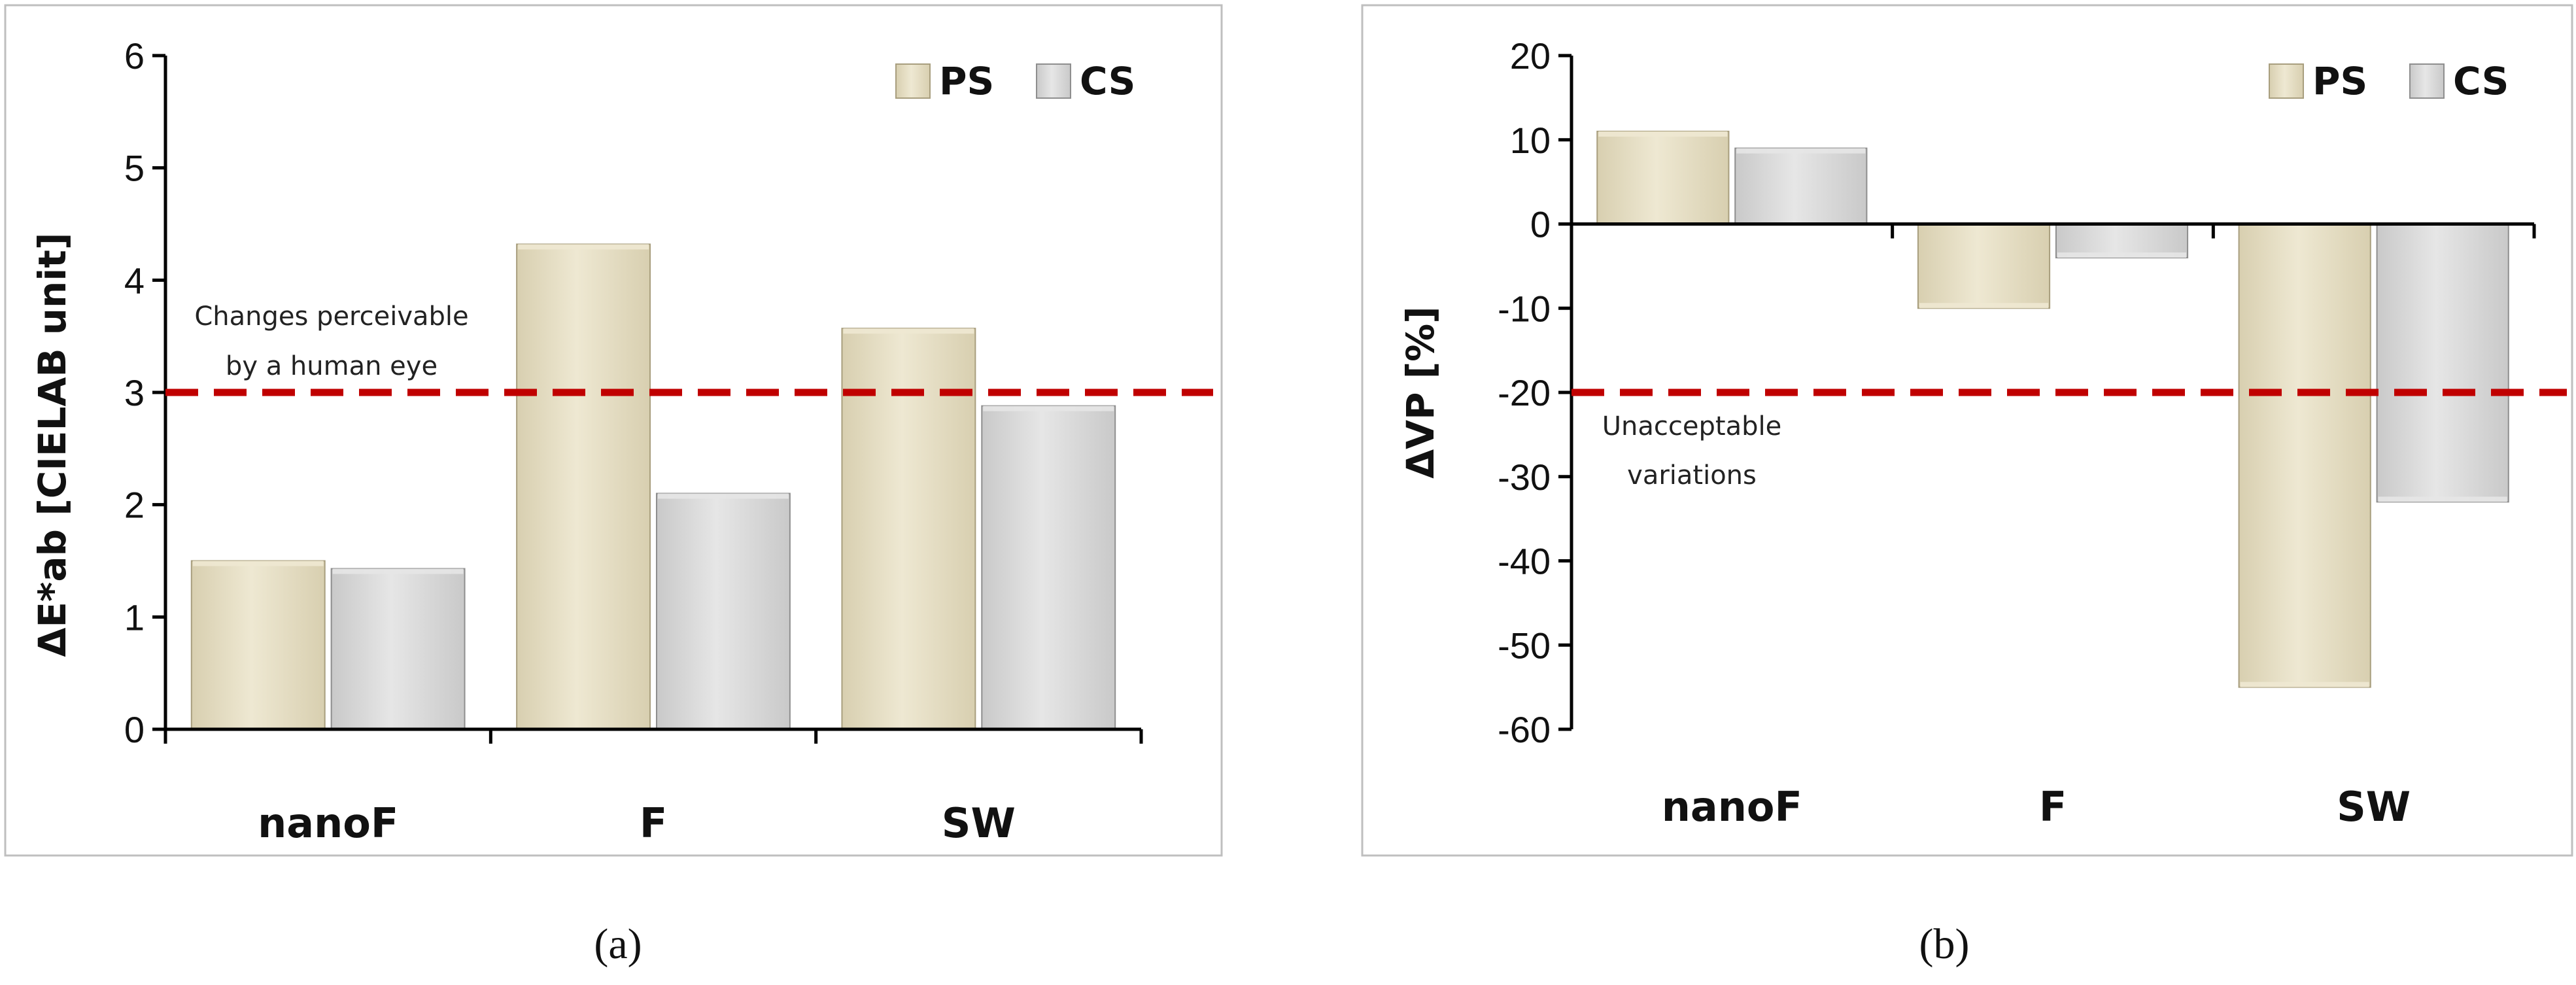 The height and width of the screenshot is (985, 2576). I want to click on chart-a-y-tick-label: 3, so click(134, 392).